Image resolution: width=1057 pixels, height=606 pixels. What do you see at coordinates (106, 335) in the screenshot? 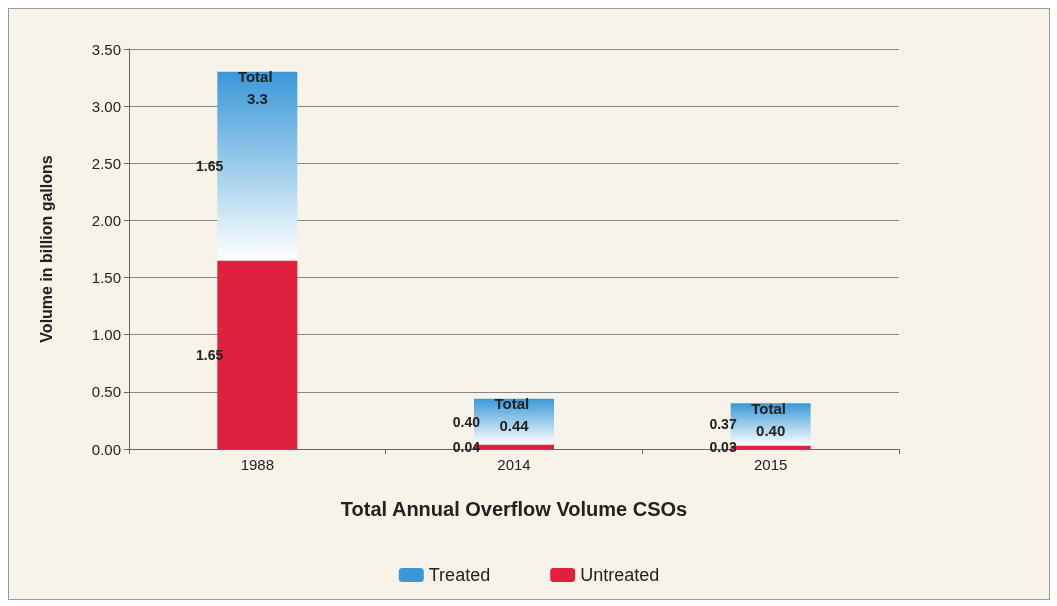
I see `y-tick-label: 1.00` at bounding box center [106, 335].